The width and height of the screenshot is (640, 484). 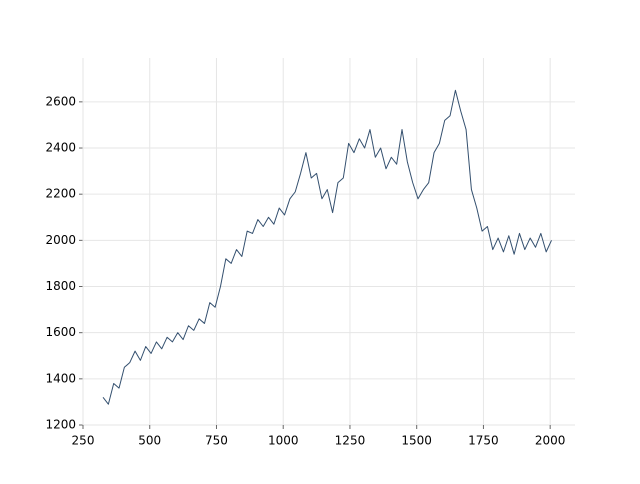 What do you see at coordinates (60, 148) in the screenshot?
I see `y-tick-label: 2400` at bounding box center [60, 148].